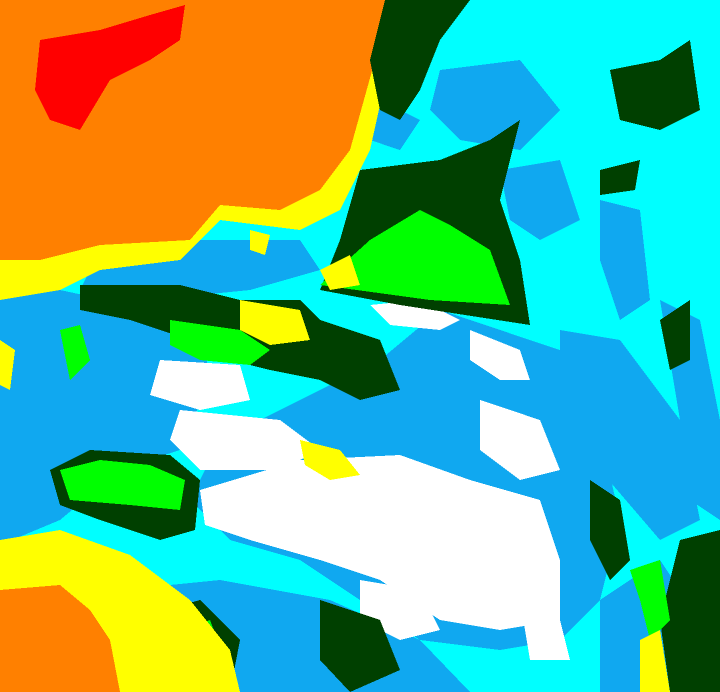 This screenshot has height=692, width=720. What do you see at coordinates (110, 67) in the screenshot?
I see `red-region` at bounding box center [110, 67].